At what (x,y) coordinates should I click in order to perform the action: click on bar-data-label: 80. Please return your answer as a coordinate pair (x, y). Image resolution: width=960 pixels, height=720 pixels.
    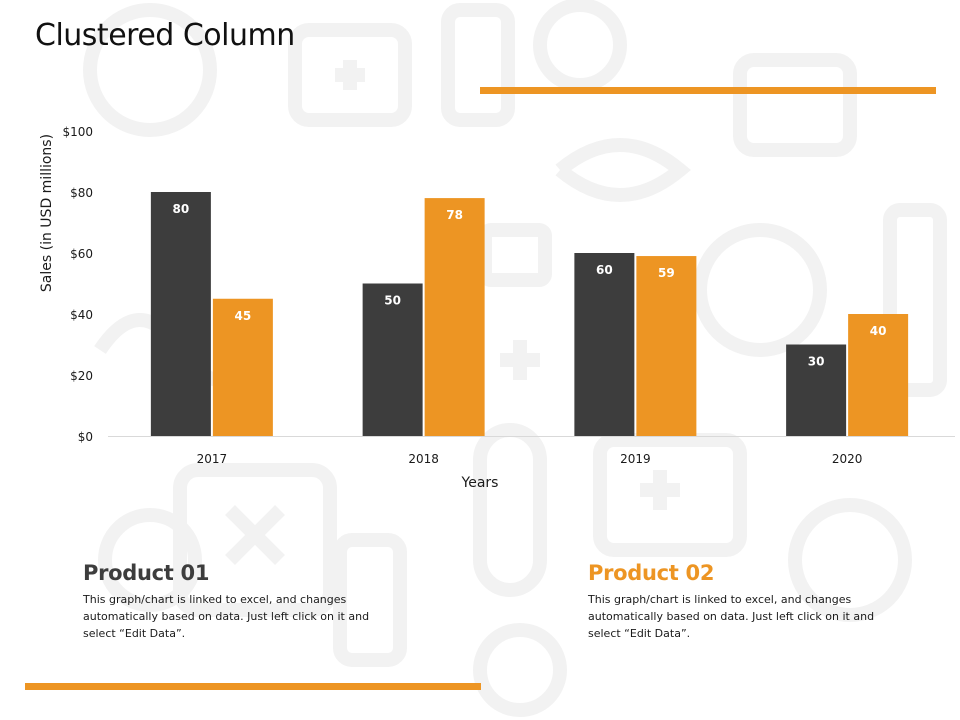
    Looking at the image, I should click on (181, 209).